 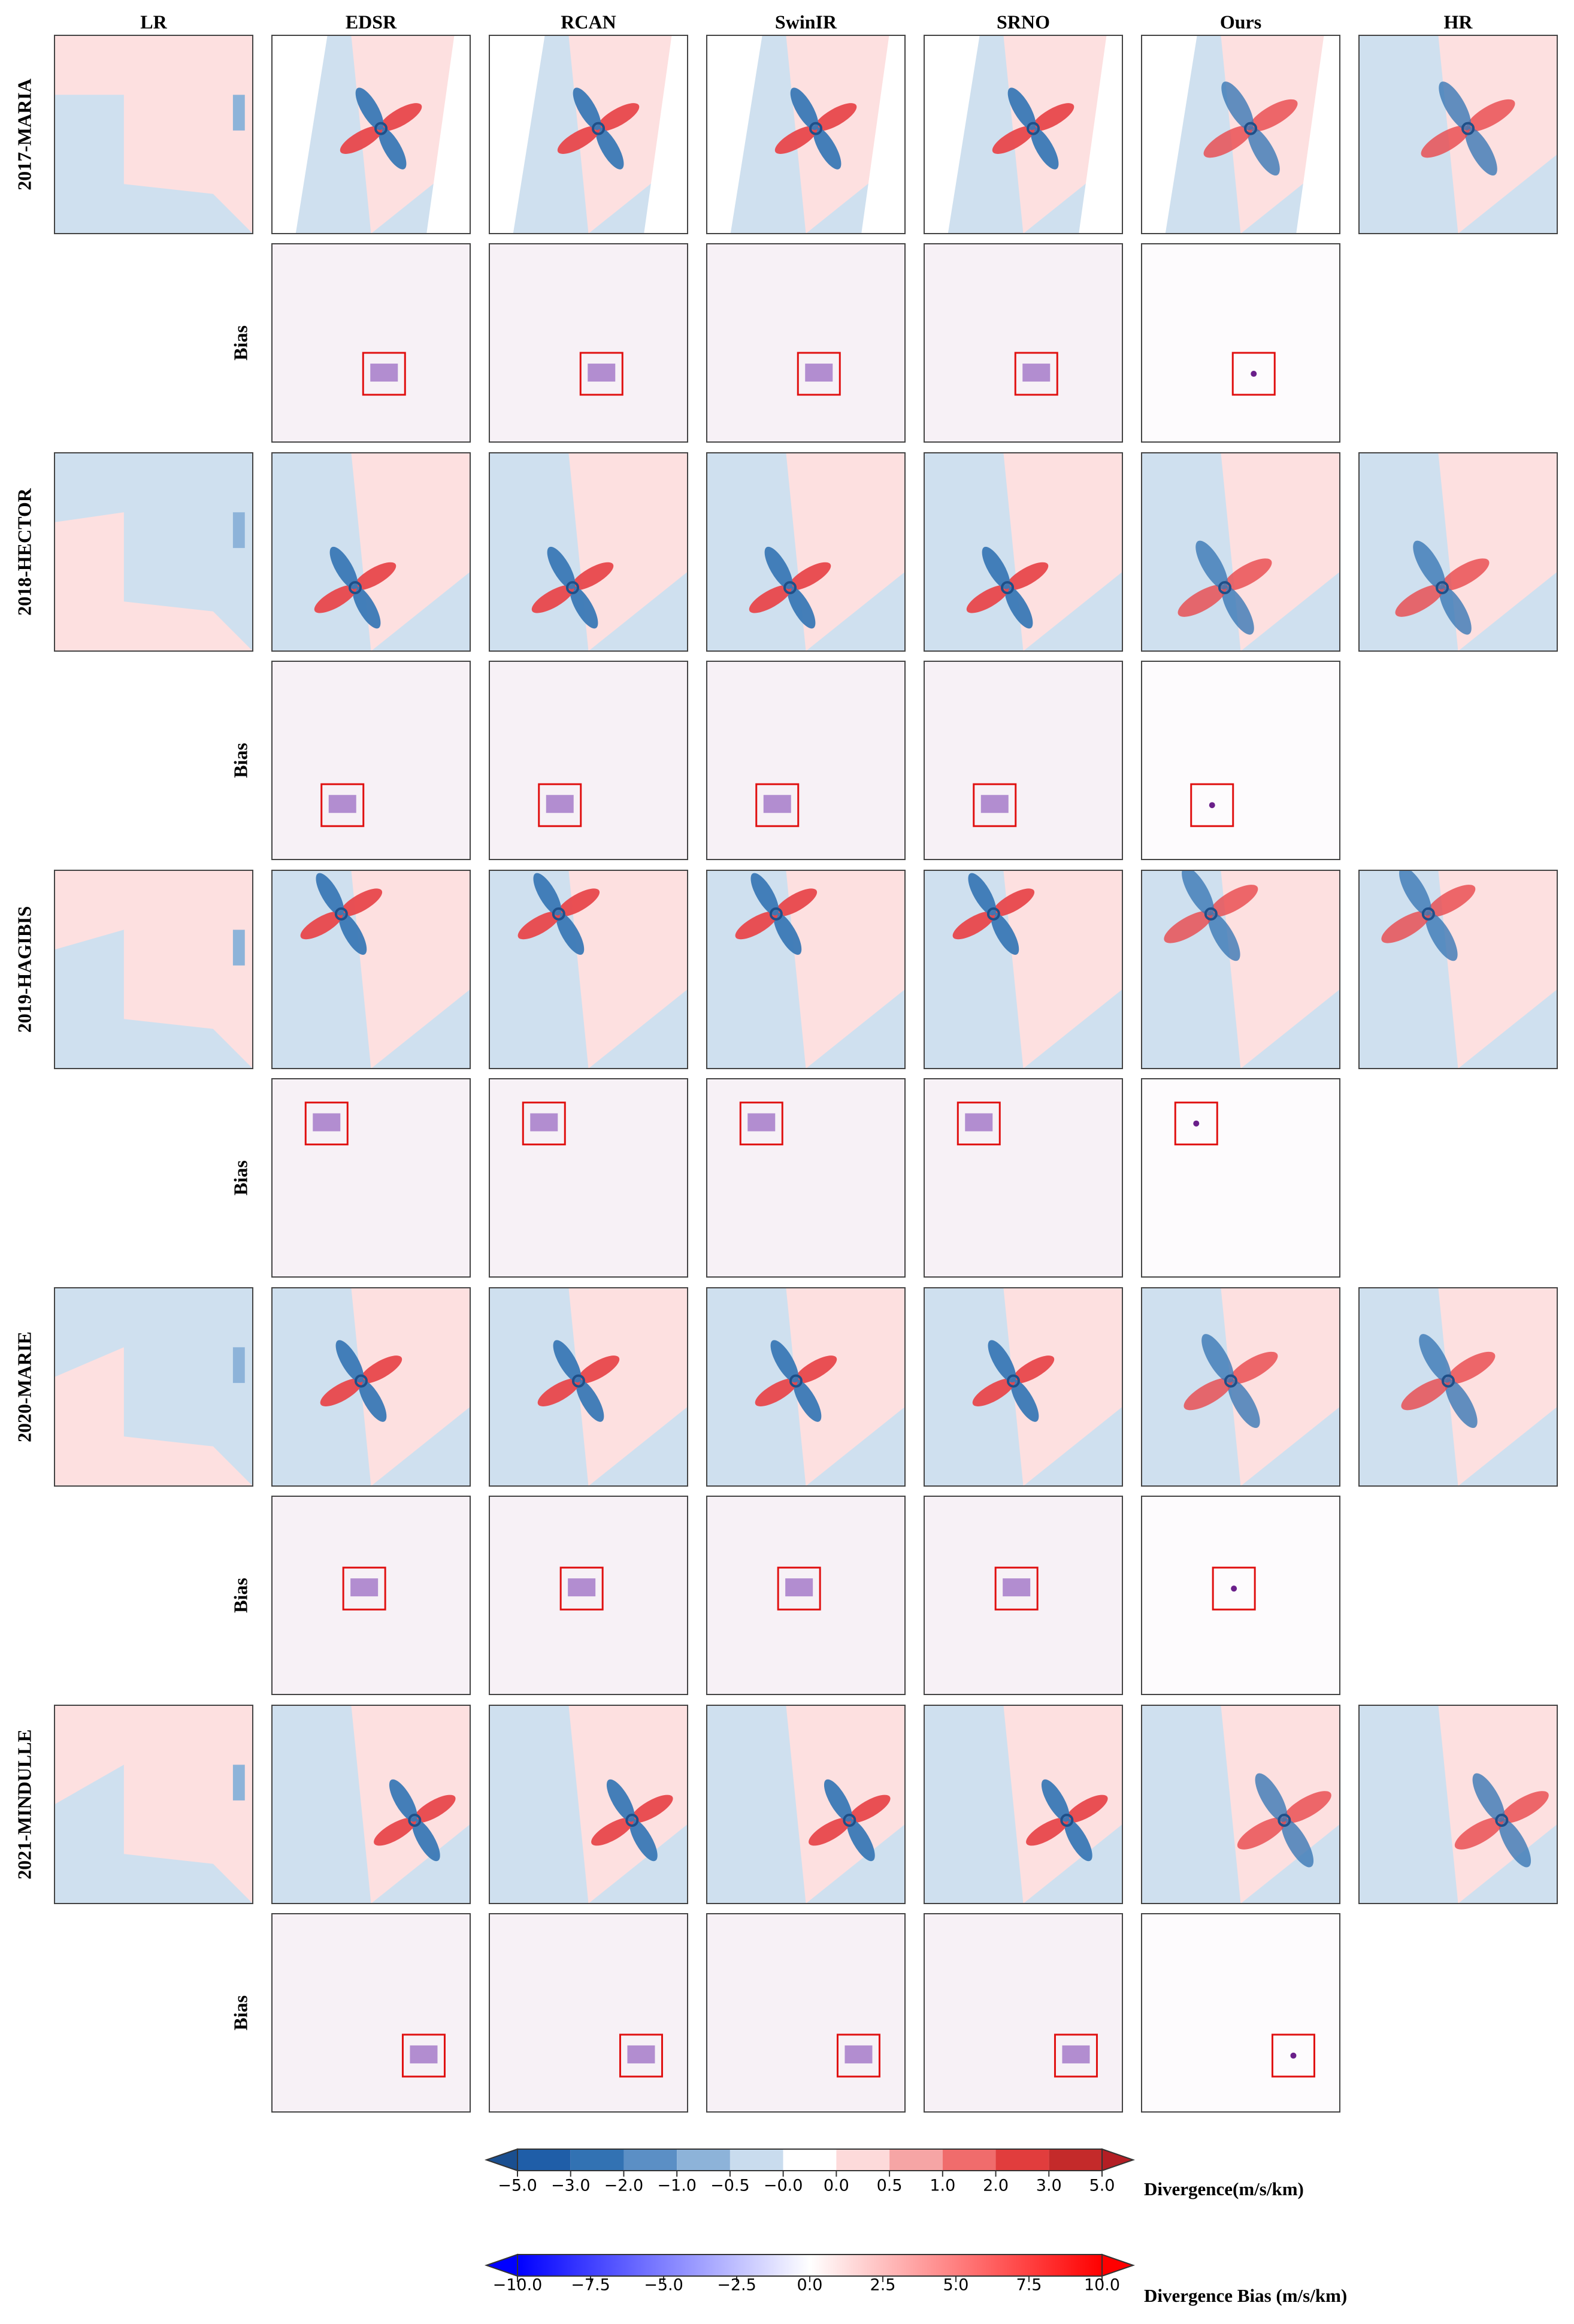 I want to click on lr-panel, so click(x=154, y=134).